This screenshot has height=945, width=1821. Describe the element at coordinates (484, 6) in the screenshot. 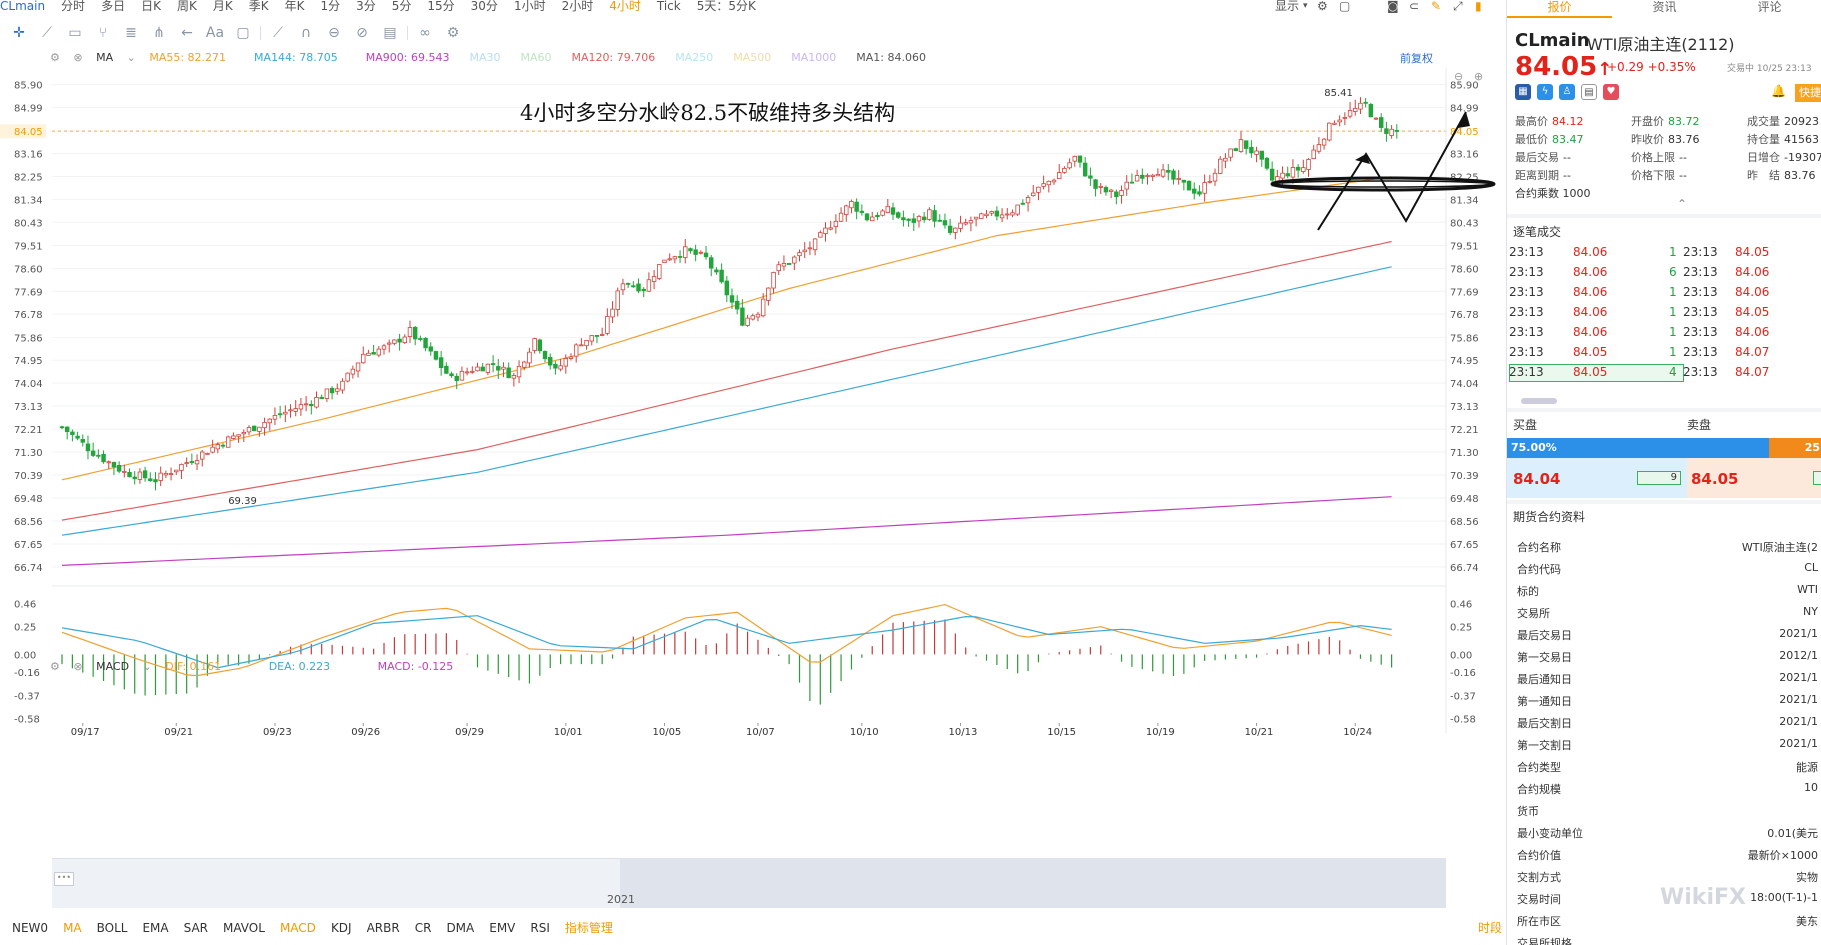

I see `period-tab: 30分` at that location.